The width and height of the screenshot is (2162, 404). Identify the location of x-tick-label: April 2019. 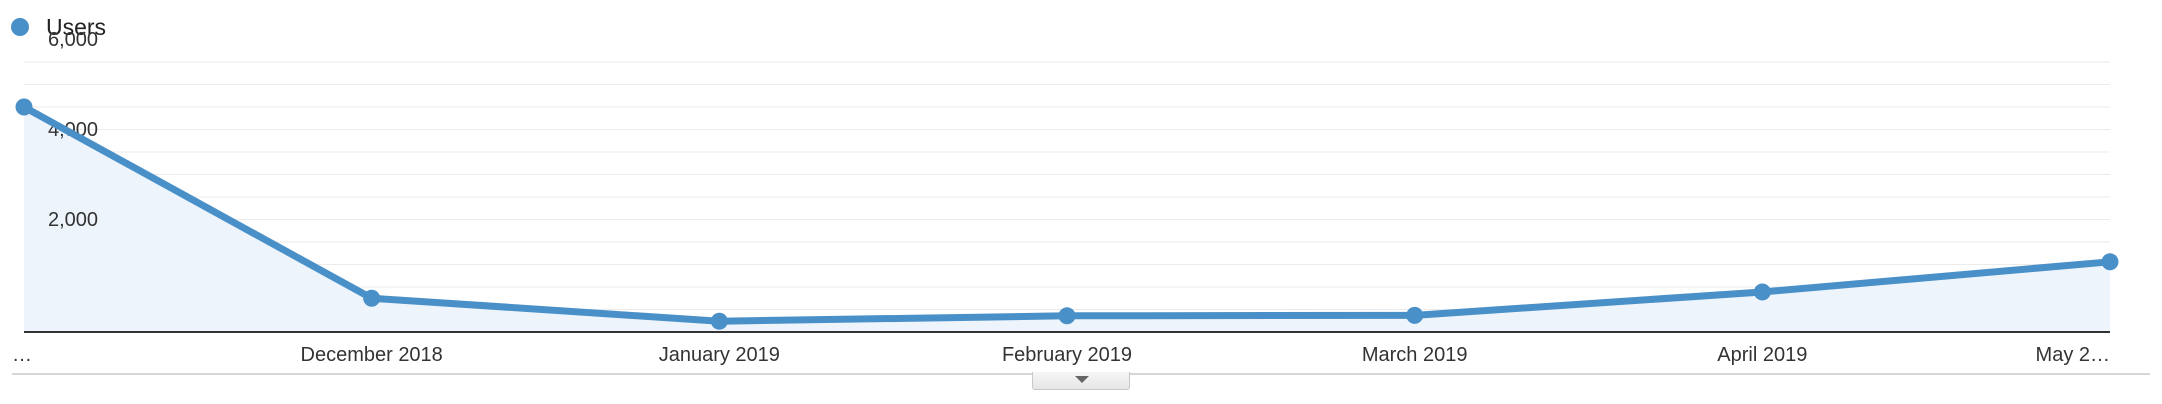
(1762, 355).